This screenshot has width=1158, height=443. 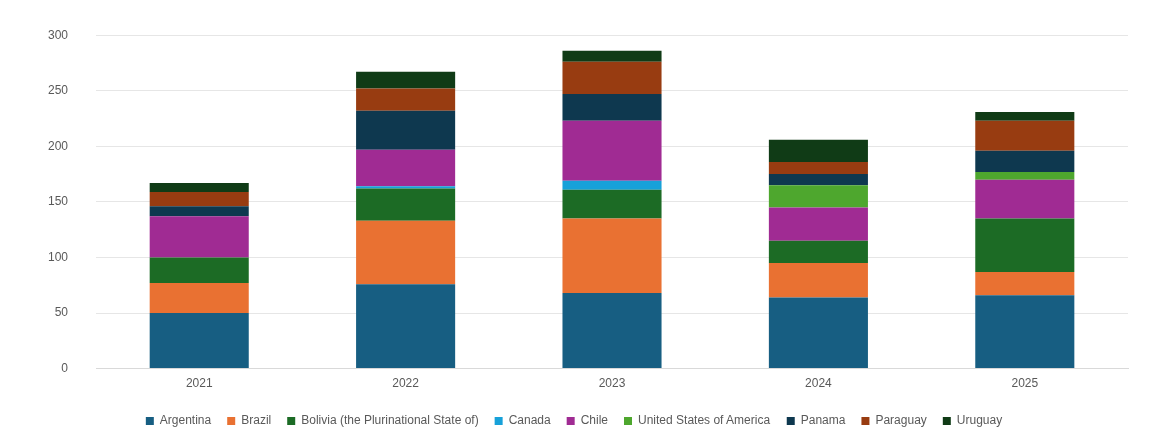 I want to click on legend-label: Canada, so click(x=529, y=420).